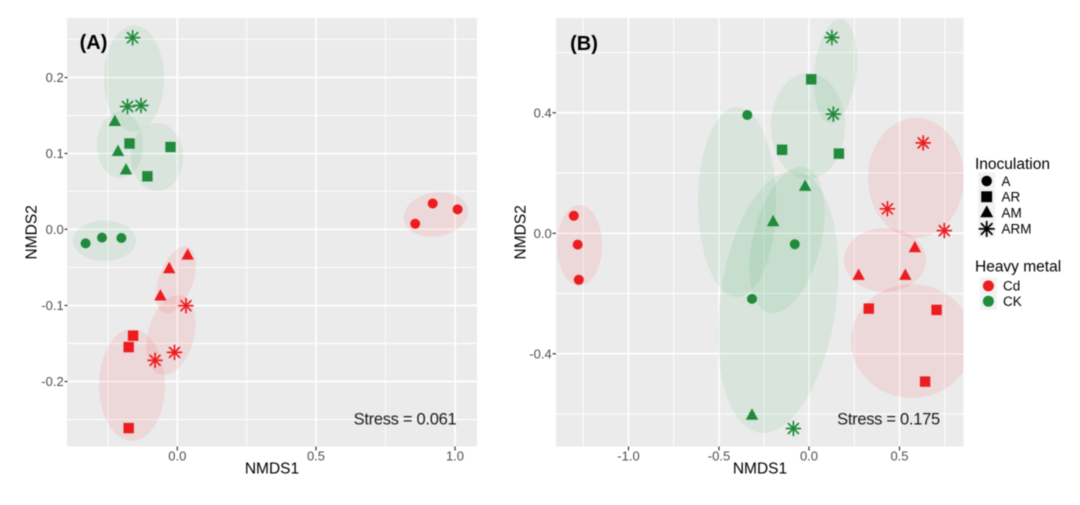 This screenshot has height=505, width=1080. Describe the element at coordinates (888, 420) in the screenshot. I see `svg-text: Stress = 0.175` at that location.